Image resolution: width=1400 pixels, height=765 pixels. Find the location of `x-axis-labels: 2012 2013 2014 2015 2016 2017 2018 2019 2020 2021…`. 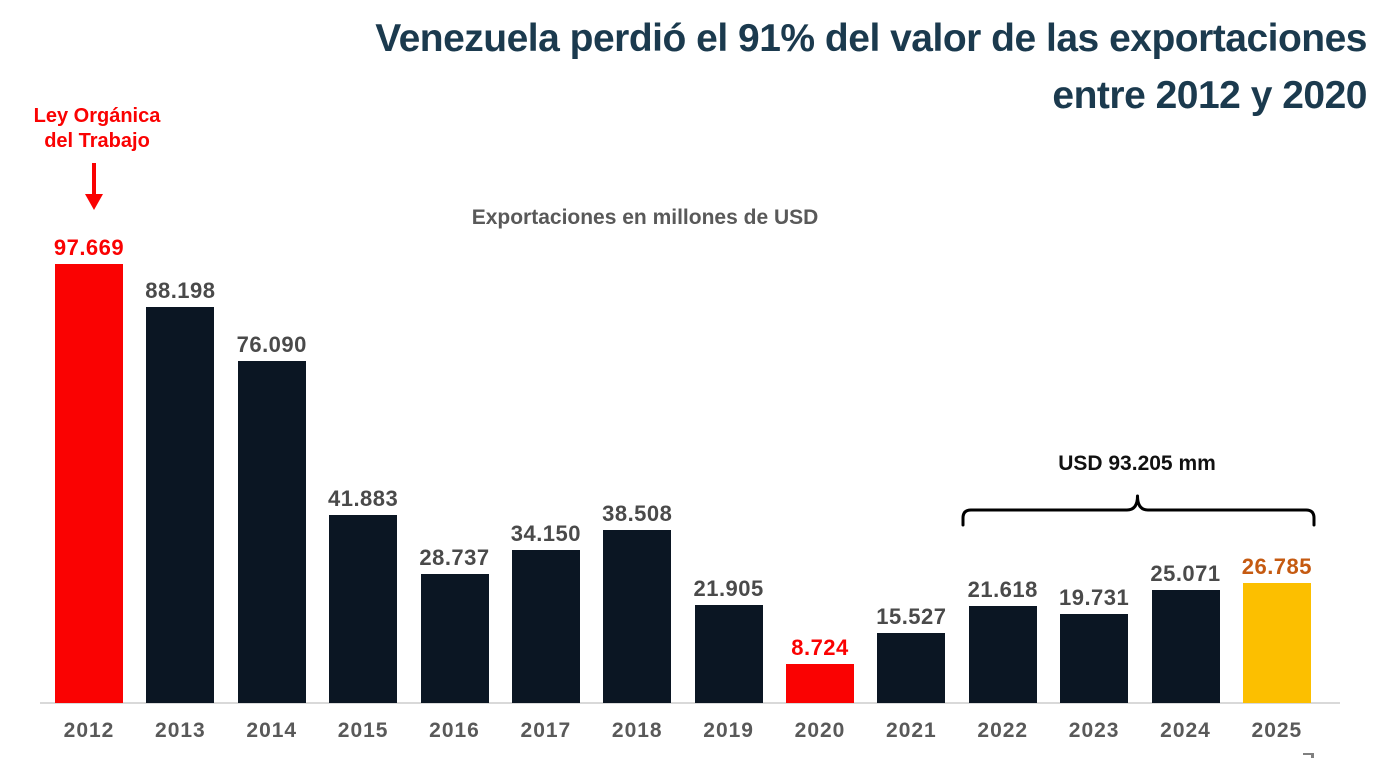

x-axis-labels: 2012 2013 2014 2015 2016 2017 2018 2019 2020 2021… is located at coordinates (683, 731).